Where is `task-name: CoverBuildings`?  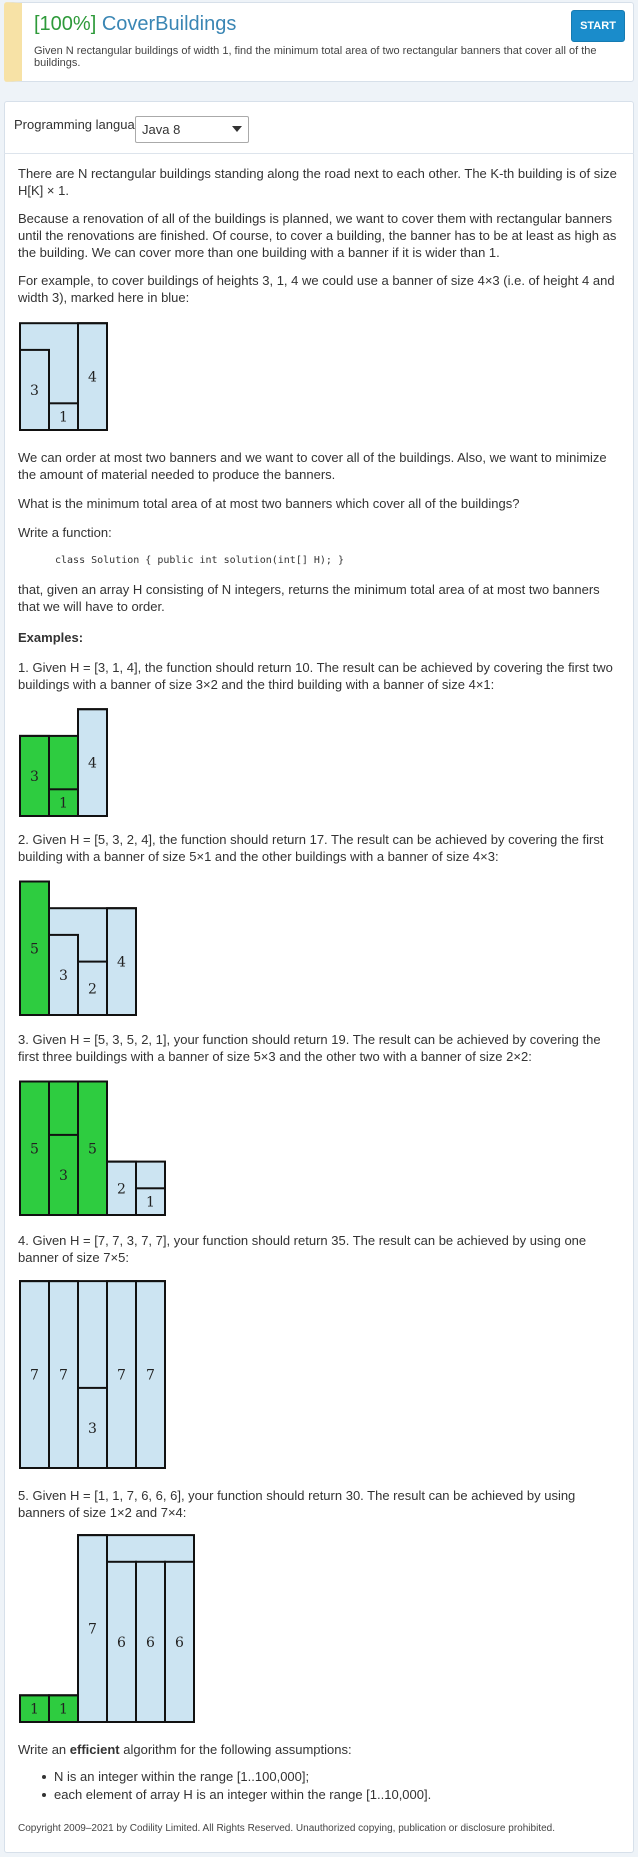 task-name: CoverBuildings is located at coordinates (169, 24).